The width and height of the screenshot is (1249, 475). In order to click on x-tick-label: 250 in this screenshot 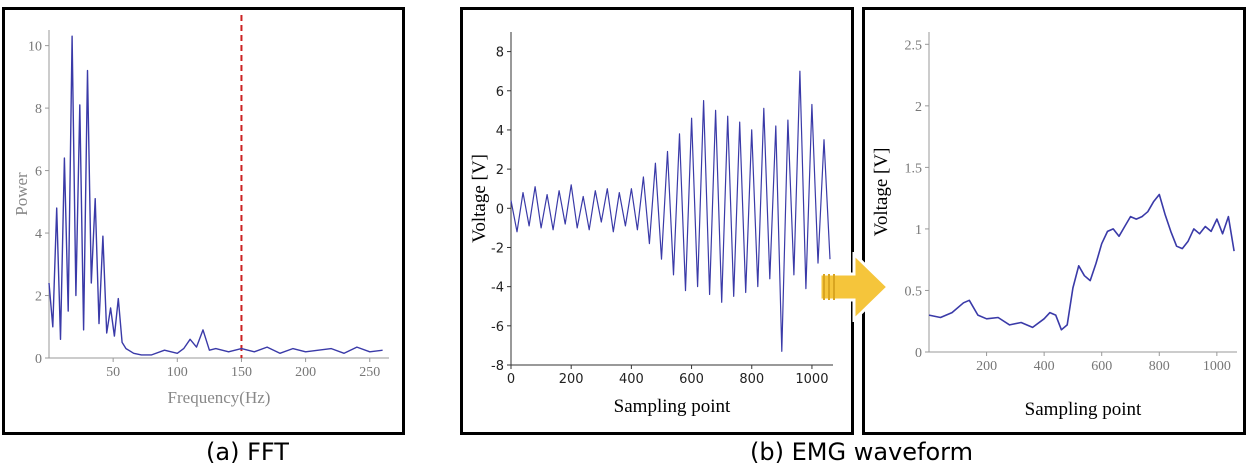, I will do `click(369, 372)`.